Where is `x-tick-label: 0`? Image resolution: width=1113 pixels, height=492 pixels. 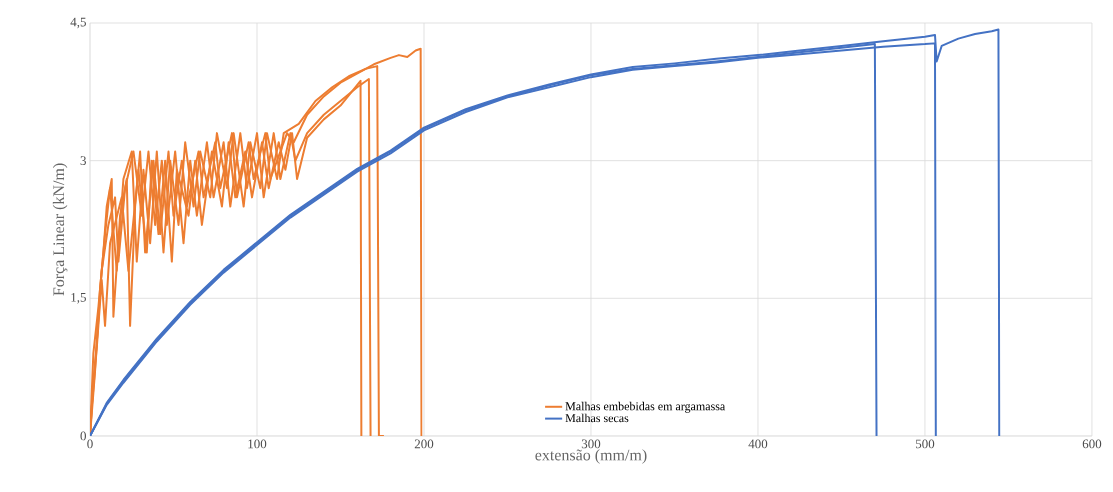 x-tick-label: 0 is located at coordinates (90, 444).